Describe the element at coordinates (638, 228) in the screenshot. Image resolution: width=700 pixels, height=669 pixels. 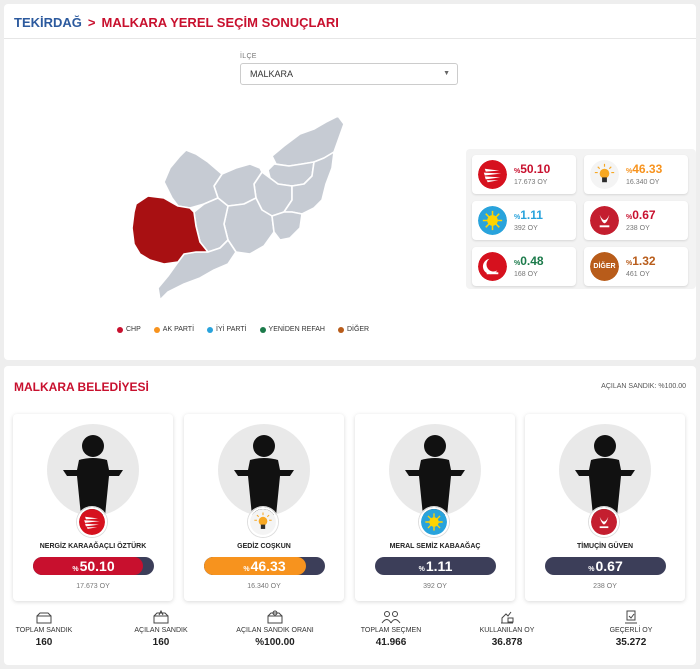
I see `party-votes: 238 OY` at that location.